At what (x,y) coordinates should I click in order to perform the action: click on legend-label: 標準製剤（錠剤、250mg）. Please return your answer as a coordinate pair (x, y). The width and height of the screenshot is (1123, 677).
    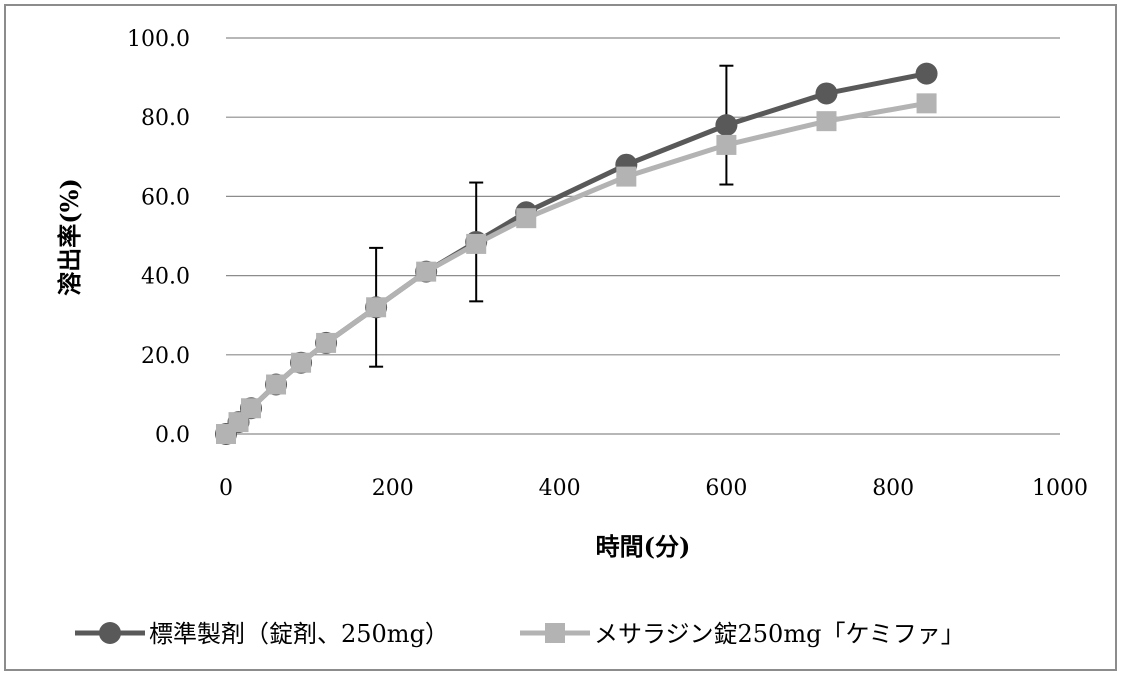
    Looking at the image, I should click on (299, 634).